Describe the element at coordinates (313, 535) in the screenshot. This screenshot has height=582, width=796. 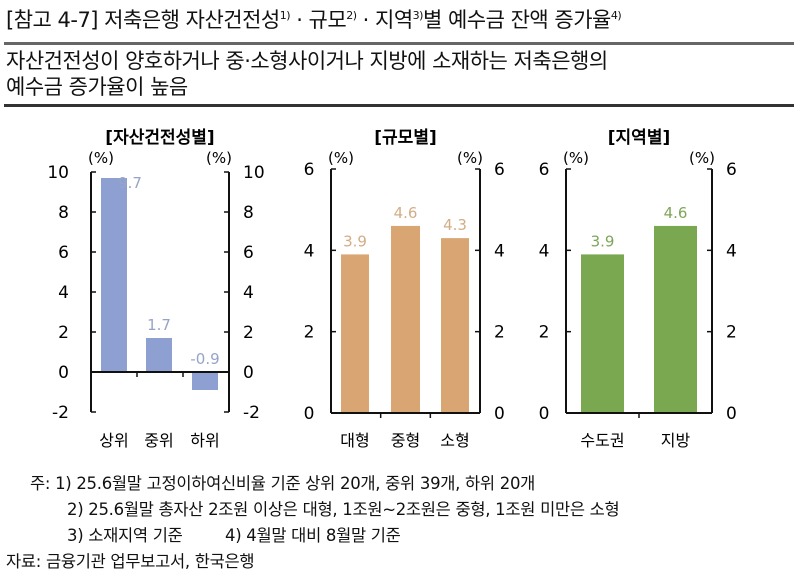
I see `note-4: 4) 4월말 대비 8월말 기준` at that location.